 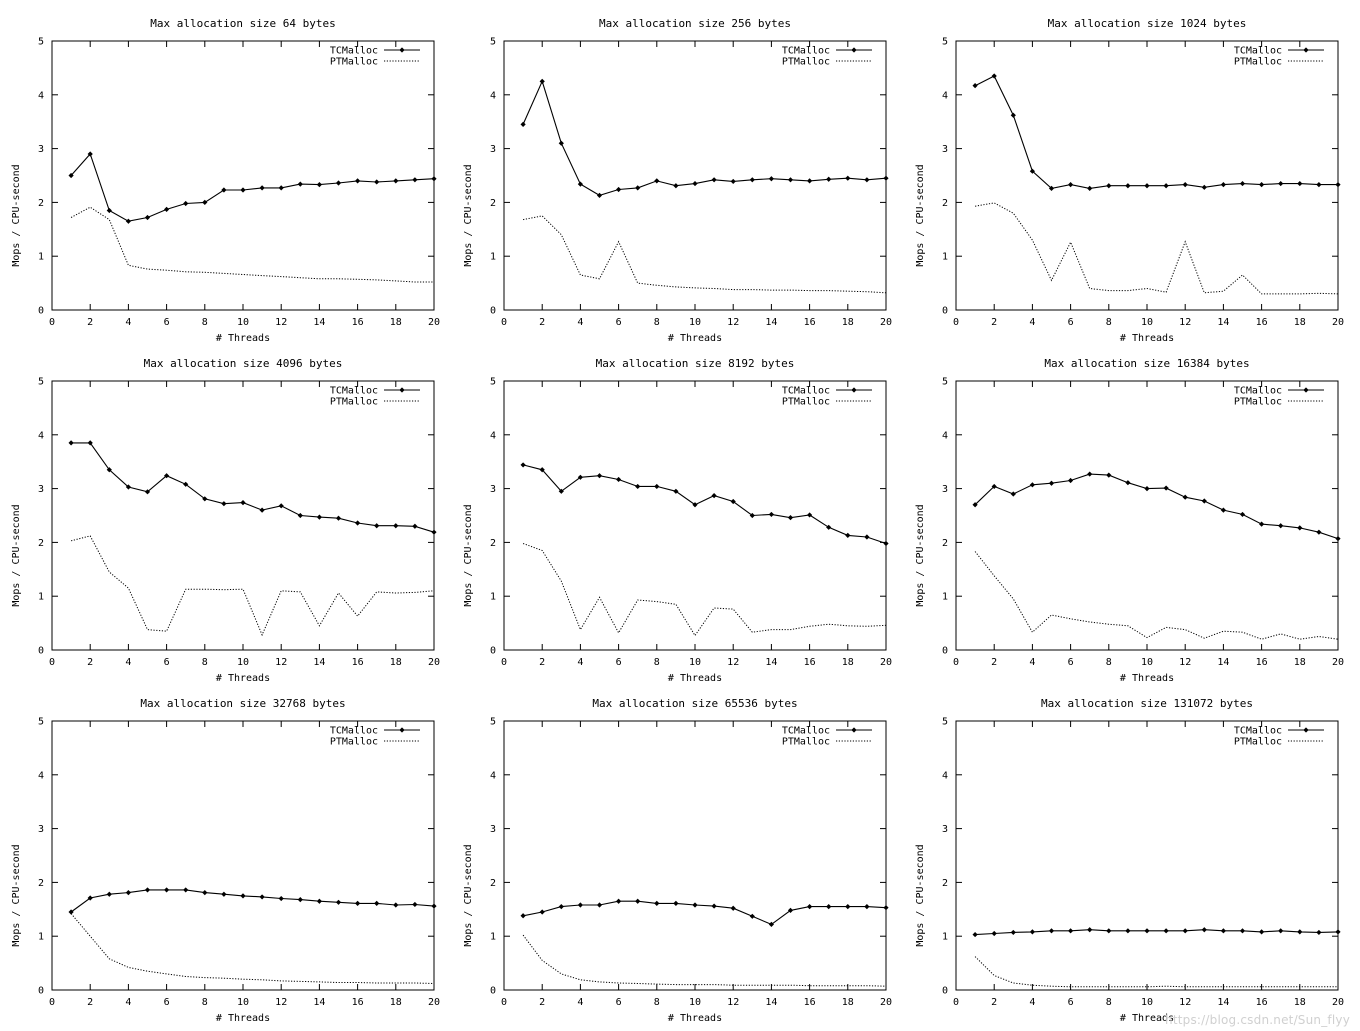 I want to click on x-tick-label: 18, so click(x=396, y=322).